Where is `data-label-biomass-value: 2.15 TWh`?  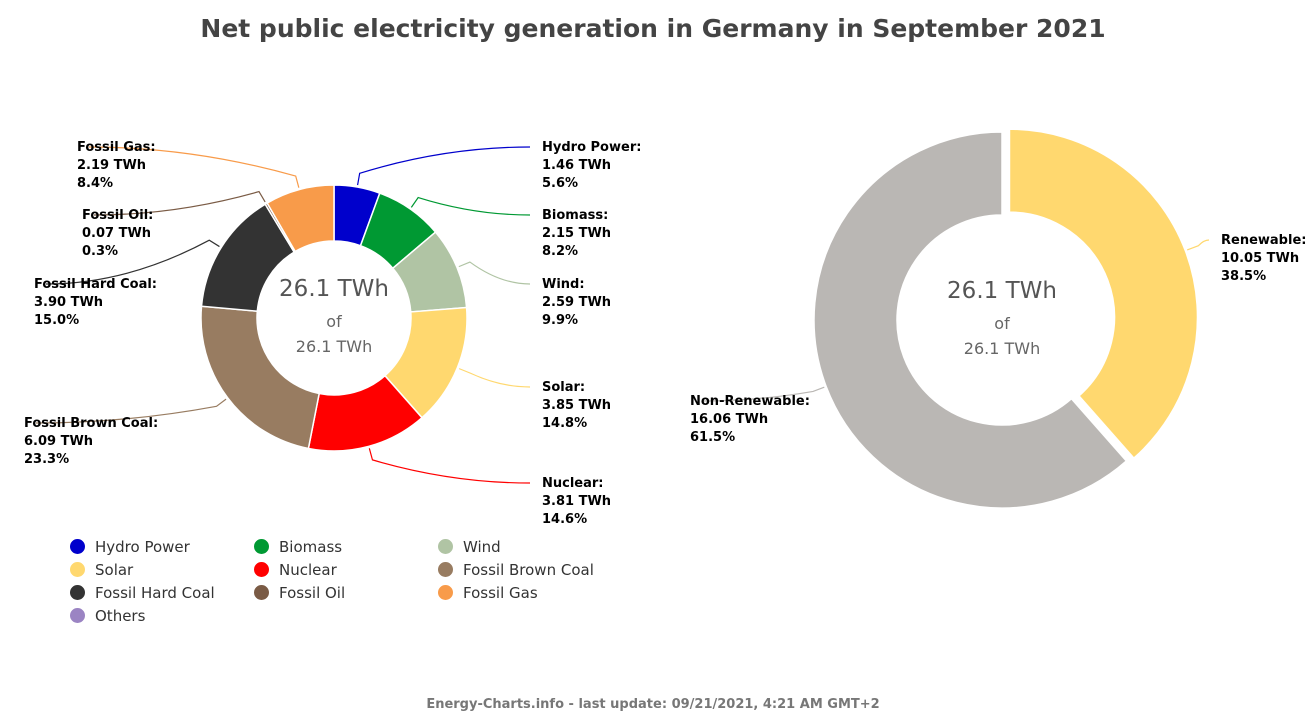
data-label-biomass-value: 2.15 TWh is located at coordinates (576, 233).